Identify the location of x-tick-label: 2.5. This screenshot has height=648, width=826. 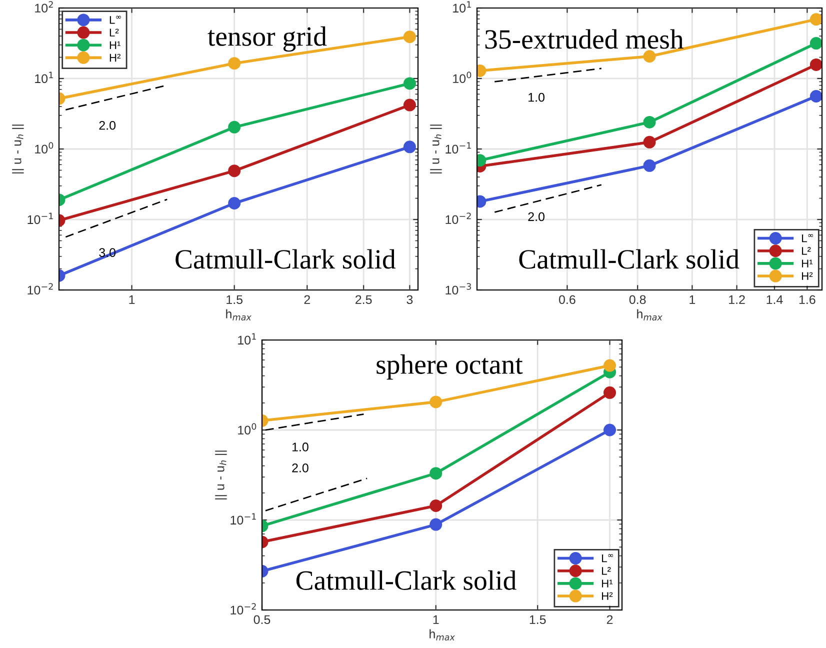
(364, 299).